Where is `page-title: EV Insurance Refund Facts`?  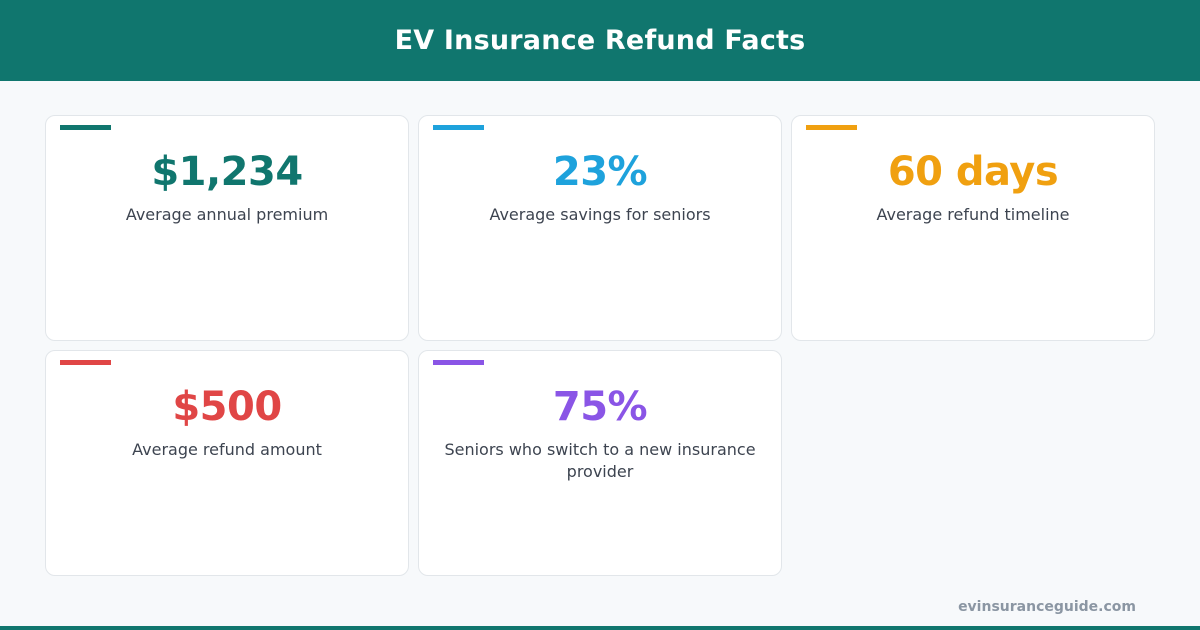 page-title: EV Insurance Refund Facts is located at coordinates (600, 40).